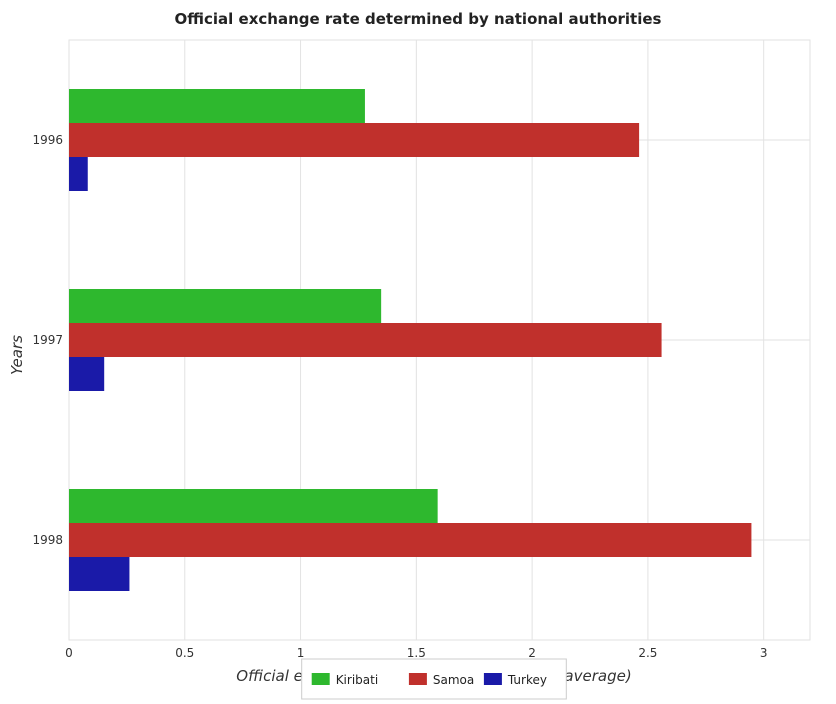  What do you see at coordinates (225, 306) in the screenshot?
I see `bar-kiribati-1997` at bounding box center [225, 306].